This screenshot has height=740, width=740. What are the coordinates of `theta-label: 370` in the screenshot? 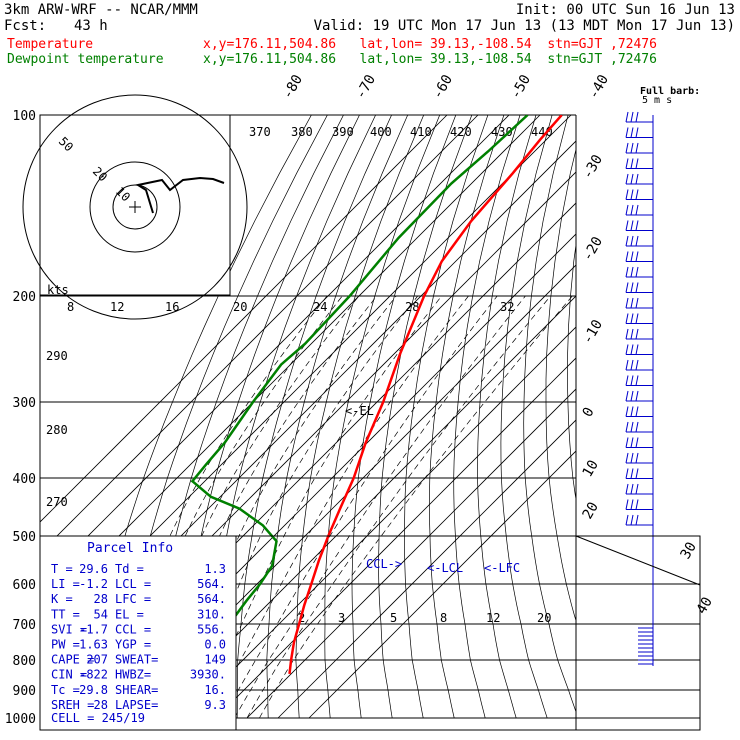 It's located at (260, 132).